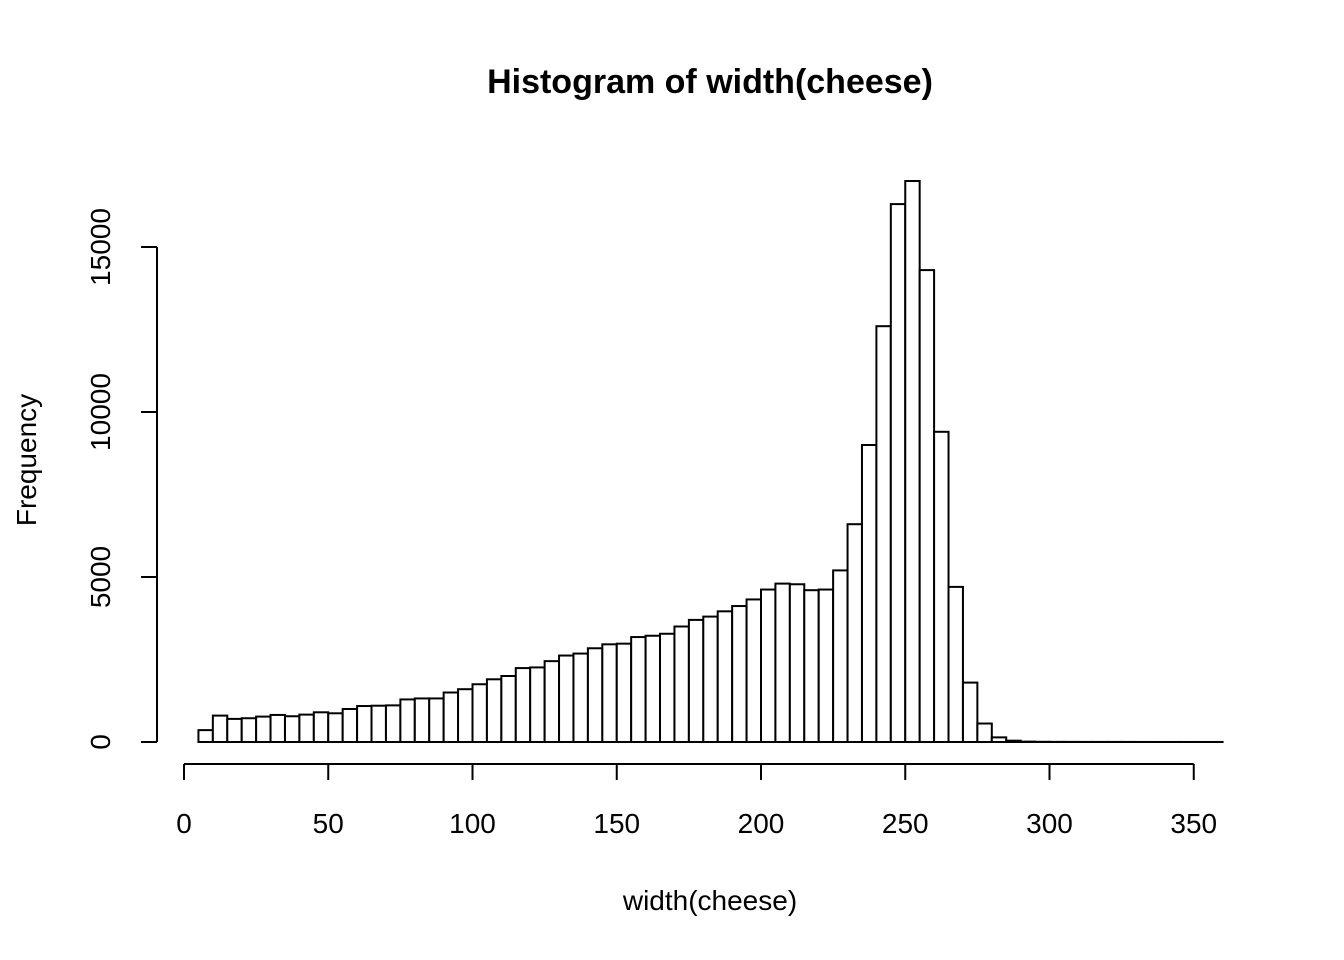 The height and width of the screenshot is (960, 1344). Describe the element at coordinates (616, 823) in the screenshot. I see `x-tick-label: 150` at that location.